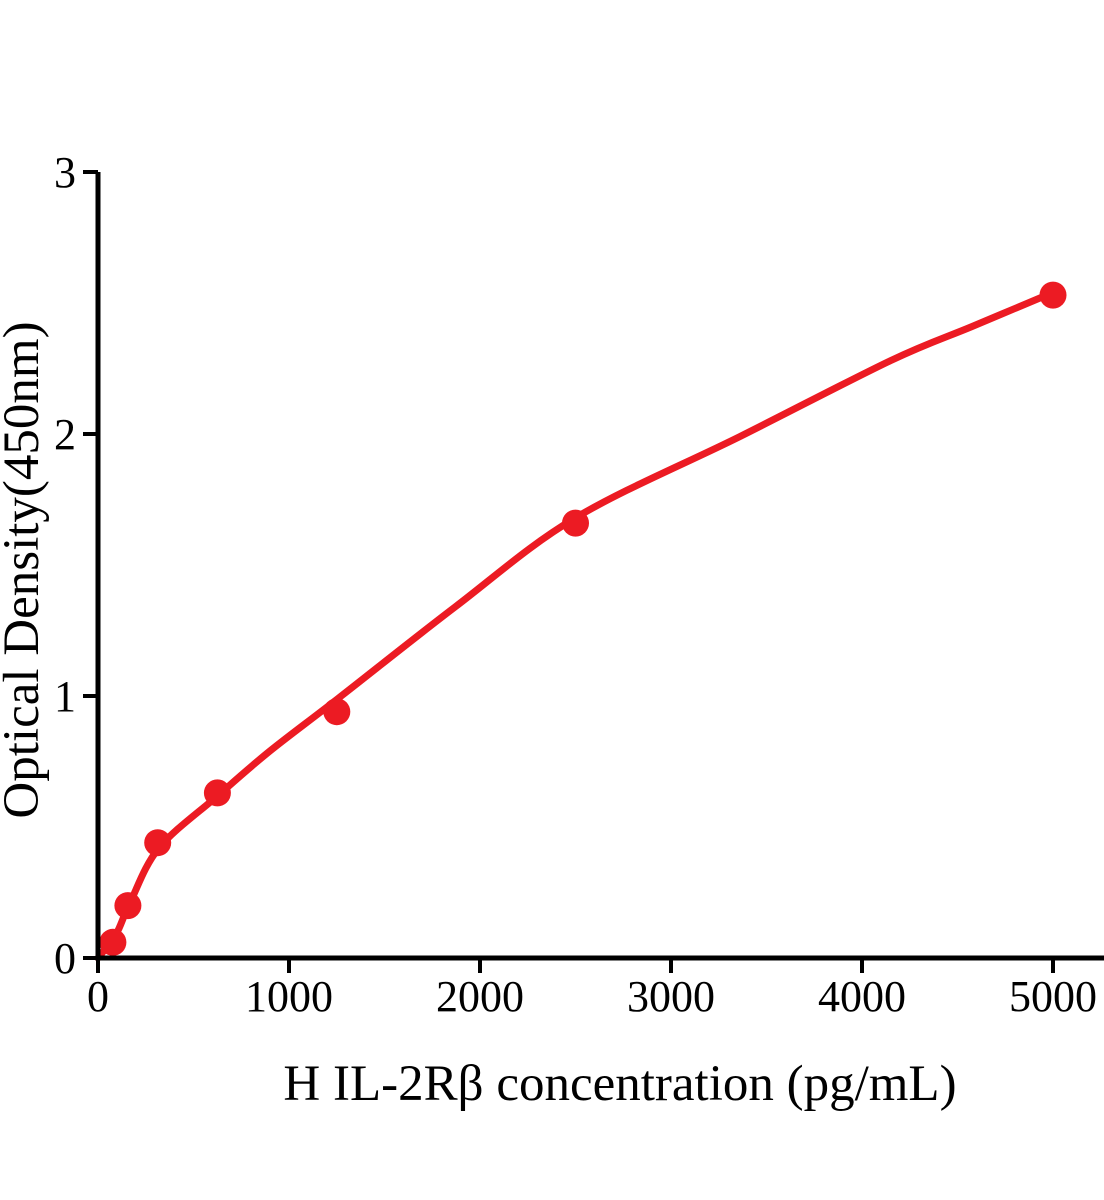  I want to click on x-tick-label: 4000, so click(862, 996).